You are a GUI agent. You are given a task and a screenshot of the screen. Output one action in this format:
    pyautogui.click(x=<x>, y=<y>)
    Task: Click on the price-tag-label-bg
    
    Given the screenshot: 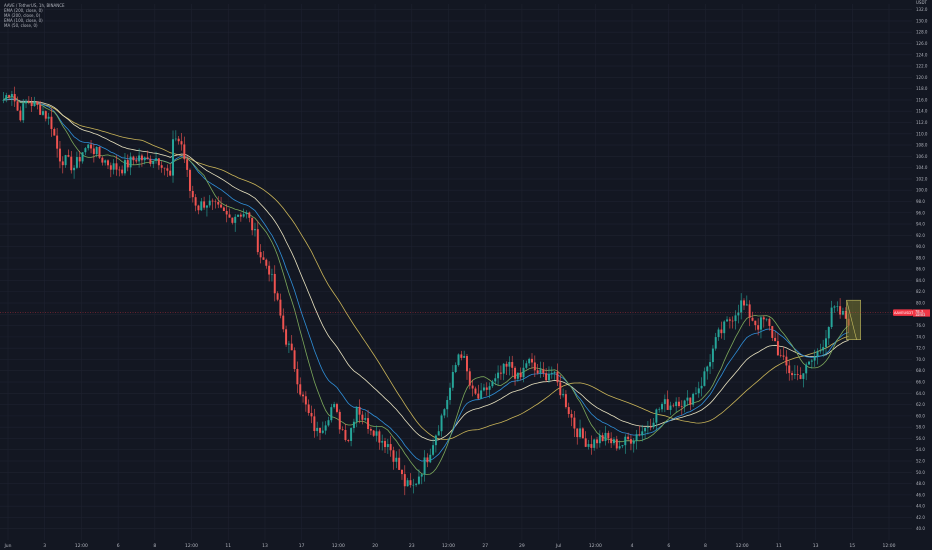 What is the action you would take?
    pyautogui.click(x=903, y=312)
    